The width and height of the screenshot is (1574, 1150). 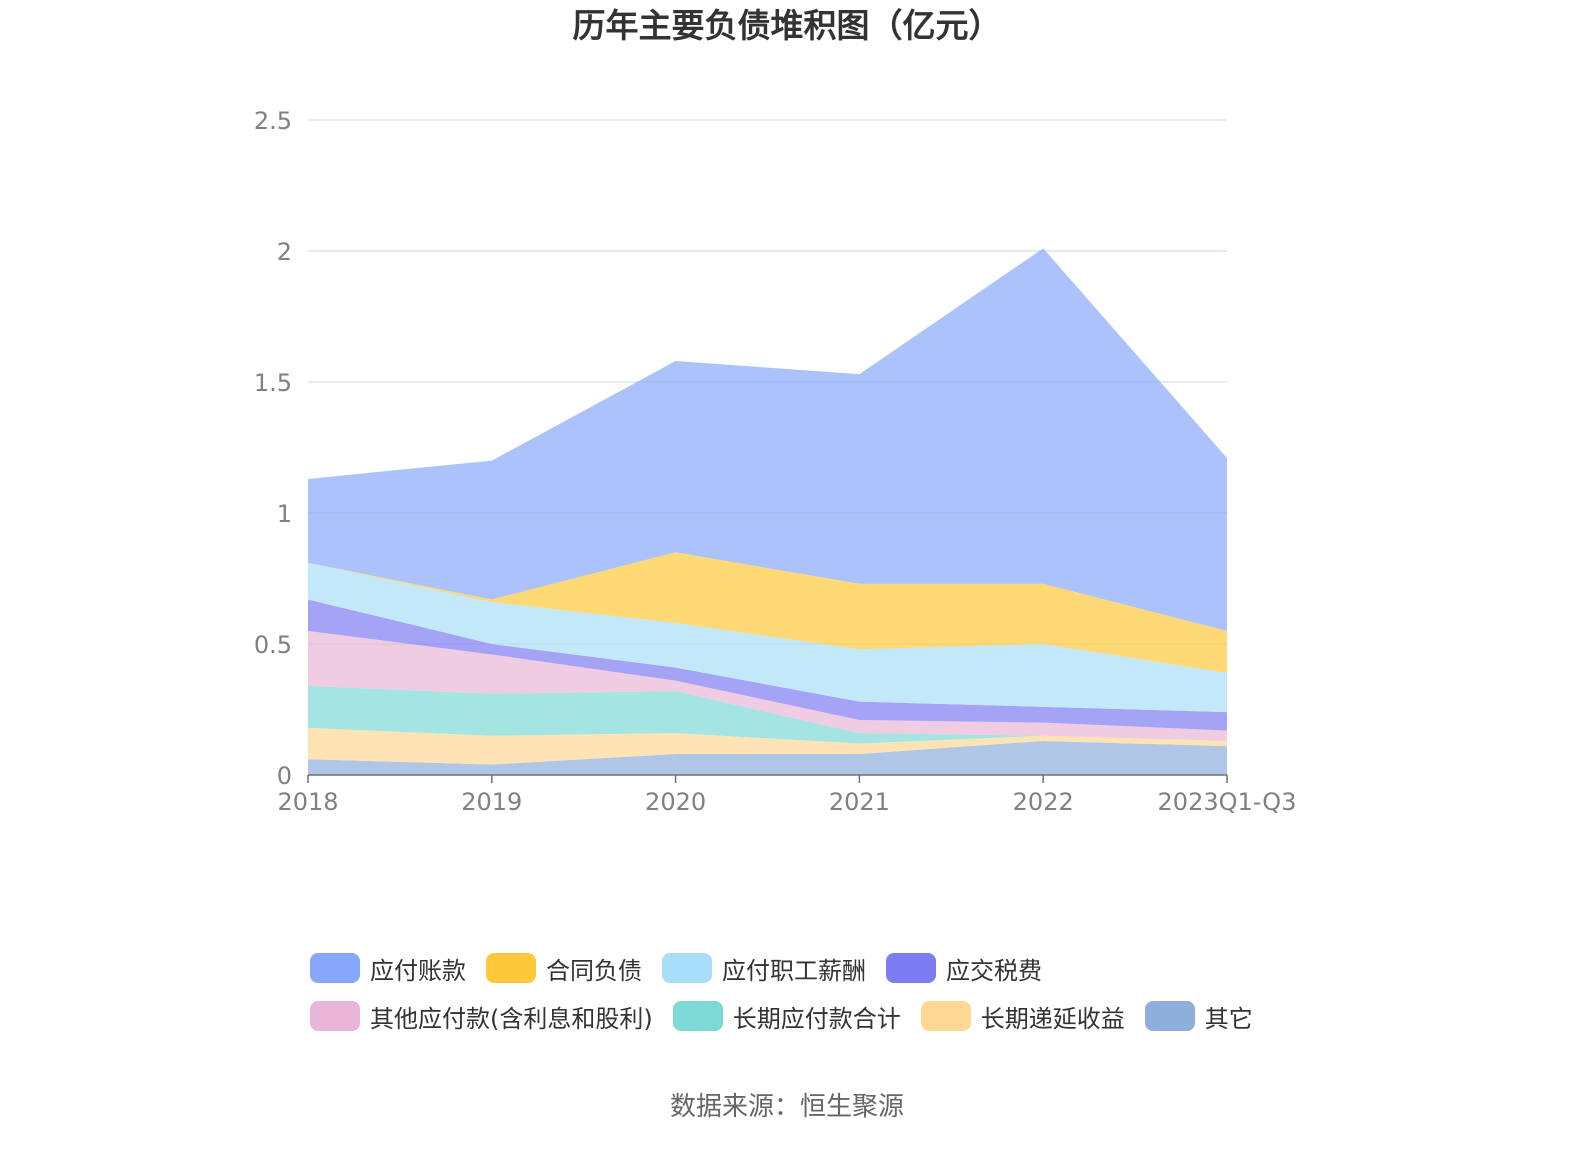 I want to click on legend-row: 其他应付款(含利息和股利) 长期应付款合计 长期递延收益 其它, so click(x=810, y=1016).